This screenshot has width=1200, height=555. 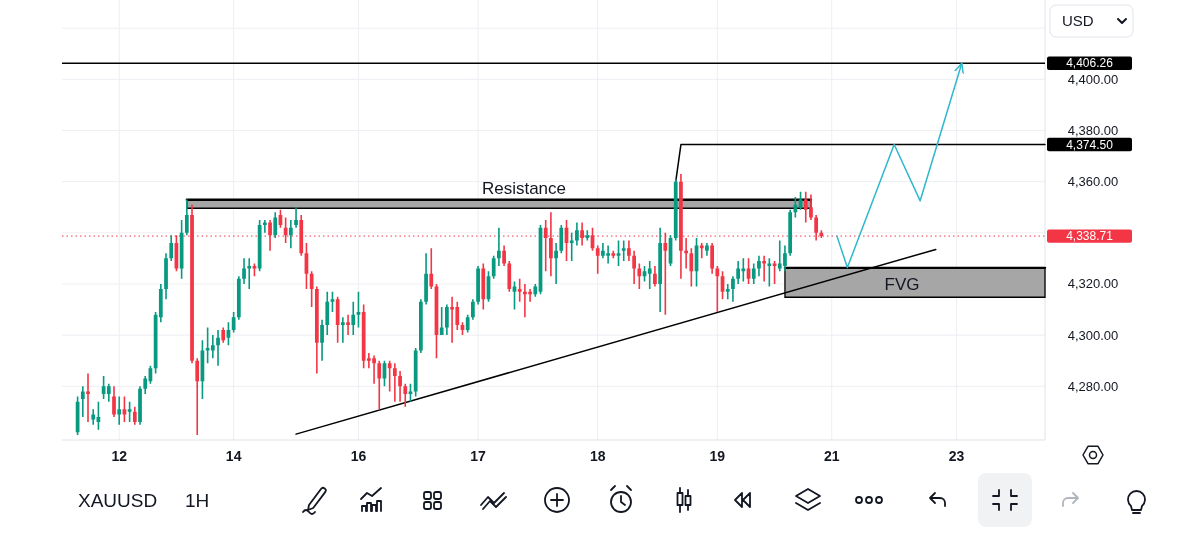 What do you see at coordinates (1090, 236) in the screenshot?
I see `ref-line-label: 4,338.71` at bounding box center [1090, 236].